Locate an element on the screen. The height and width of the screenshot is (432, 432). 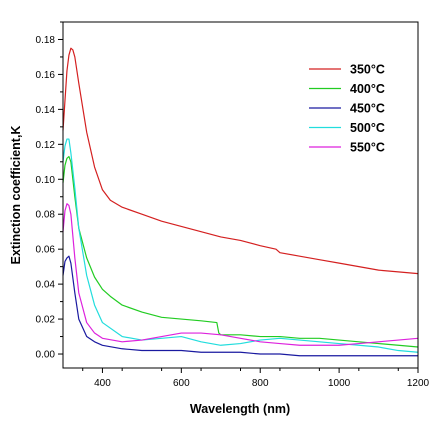
legend-label: 400°C is located at coordinates (367, 89).